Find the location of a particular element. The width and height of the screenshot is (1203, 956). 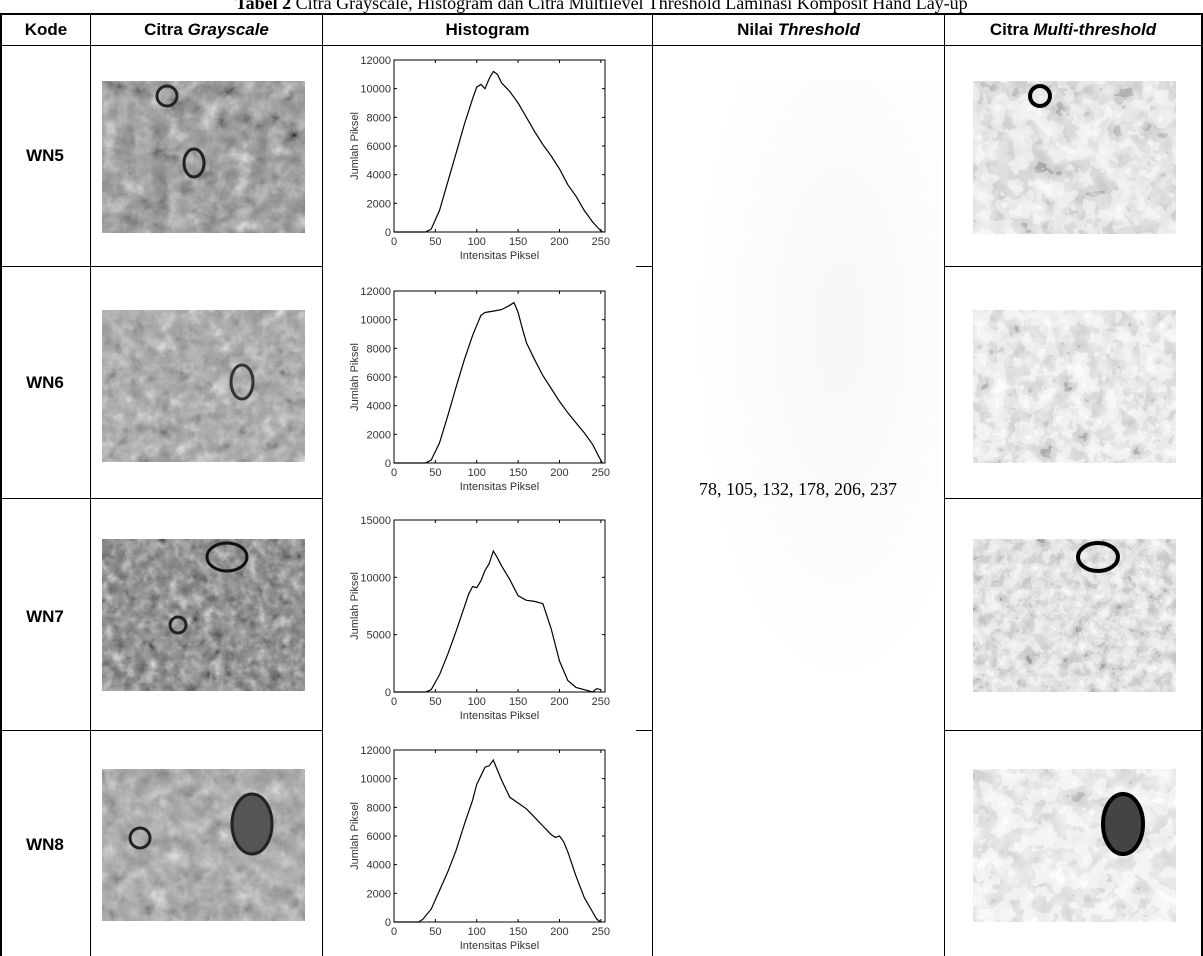

header-histogram: Histogram is located at coordinates (487, 29).